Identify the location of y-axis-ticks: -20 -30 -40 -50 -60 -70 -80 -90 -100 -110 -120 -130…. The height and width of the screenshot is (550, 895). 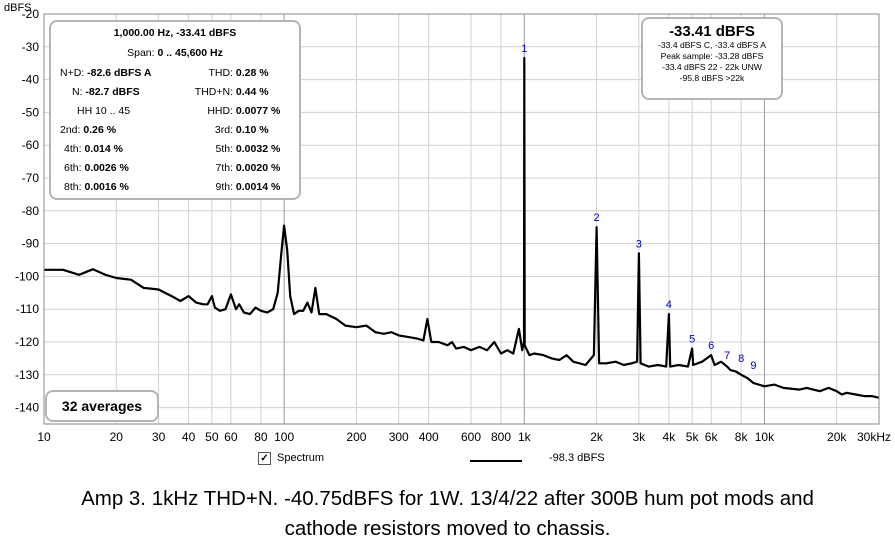
(27, 211).